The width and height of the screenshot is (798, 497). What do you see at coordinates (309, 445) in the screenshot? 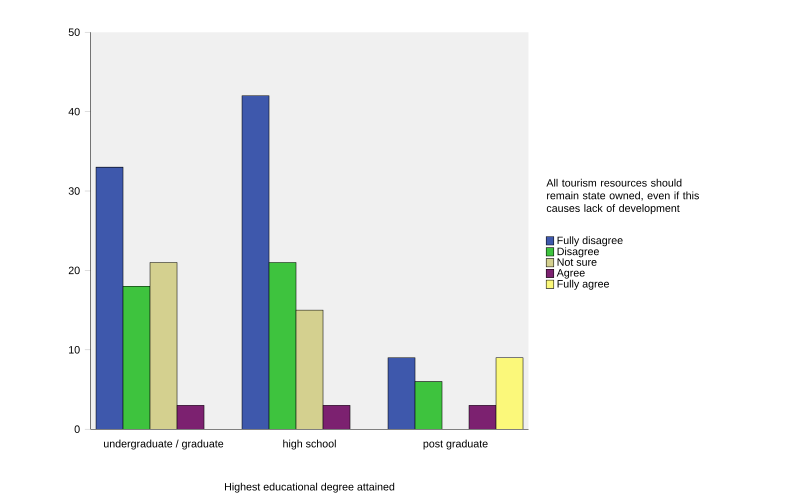
I see `x-tick-label: high school` at bounding box center [309, 445].